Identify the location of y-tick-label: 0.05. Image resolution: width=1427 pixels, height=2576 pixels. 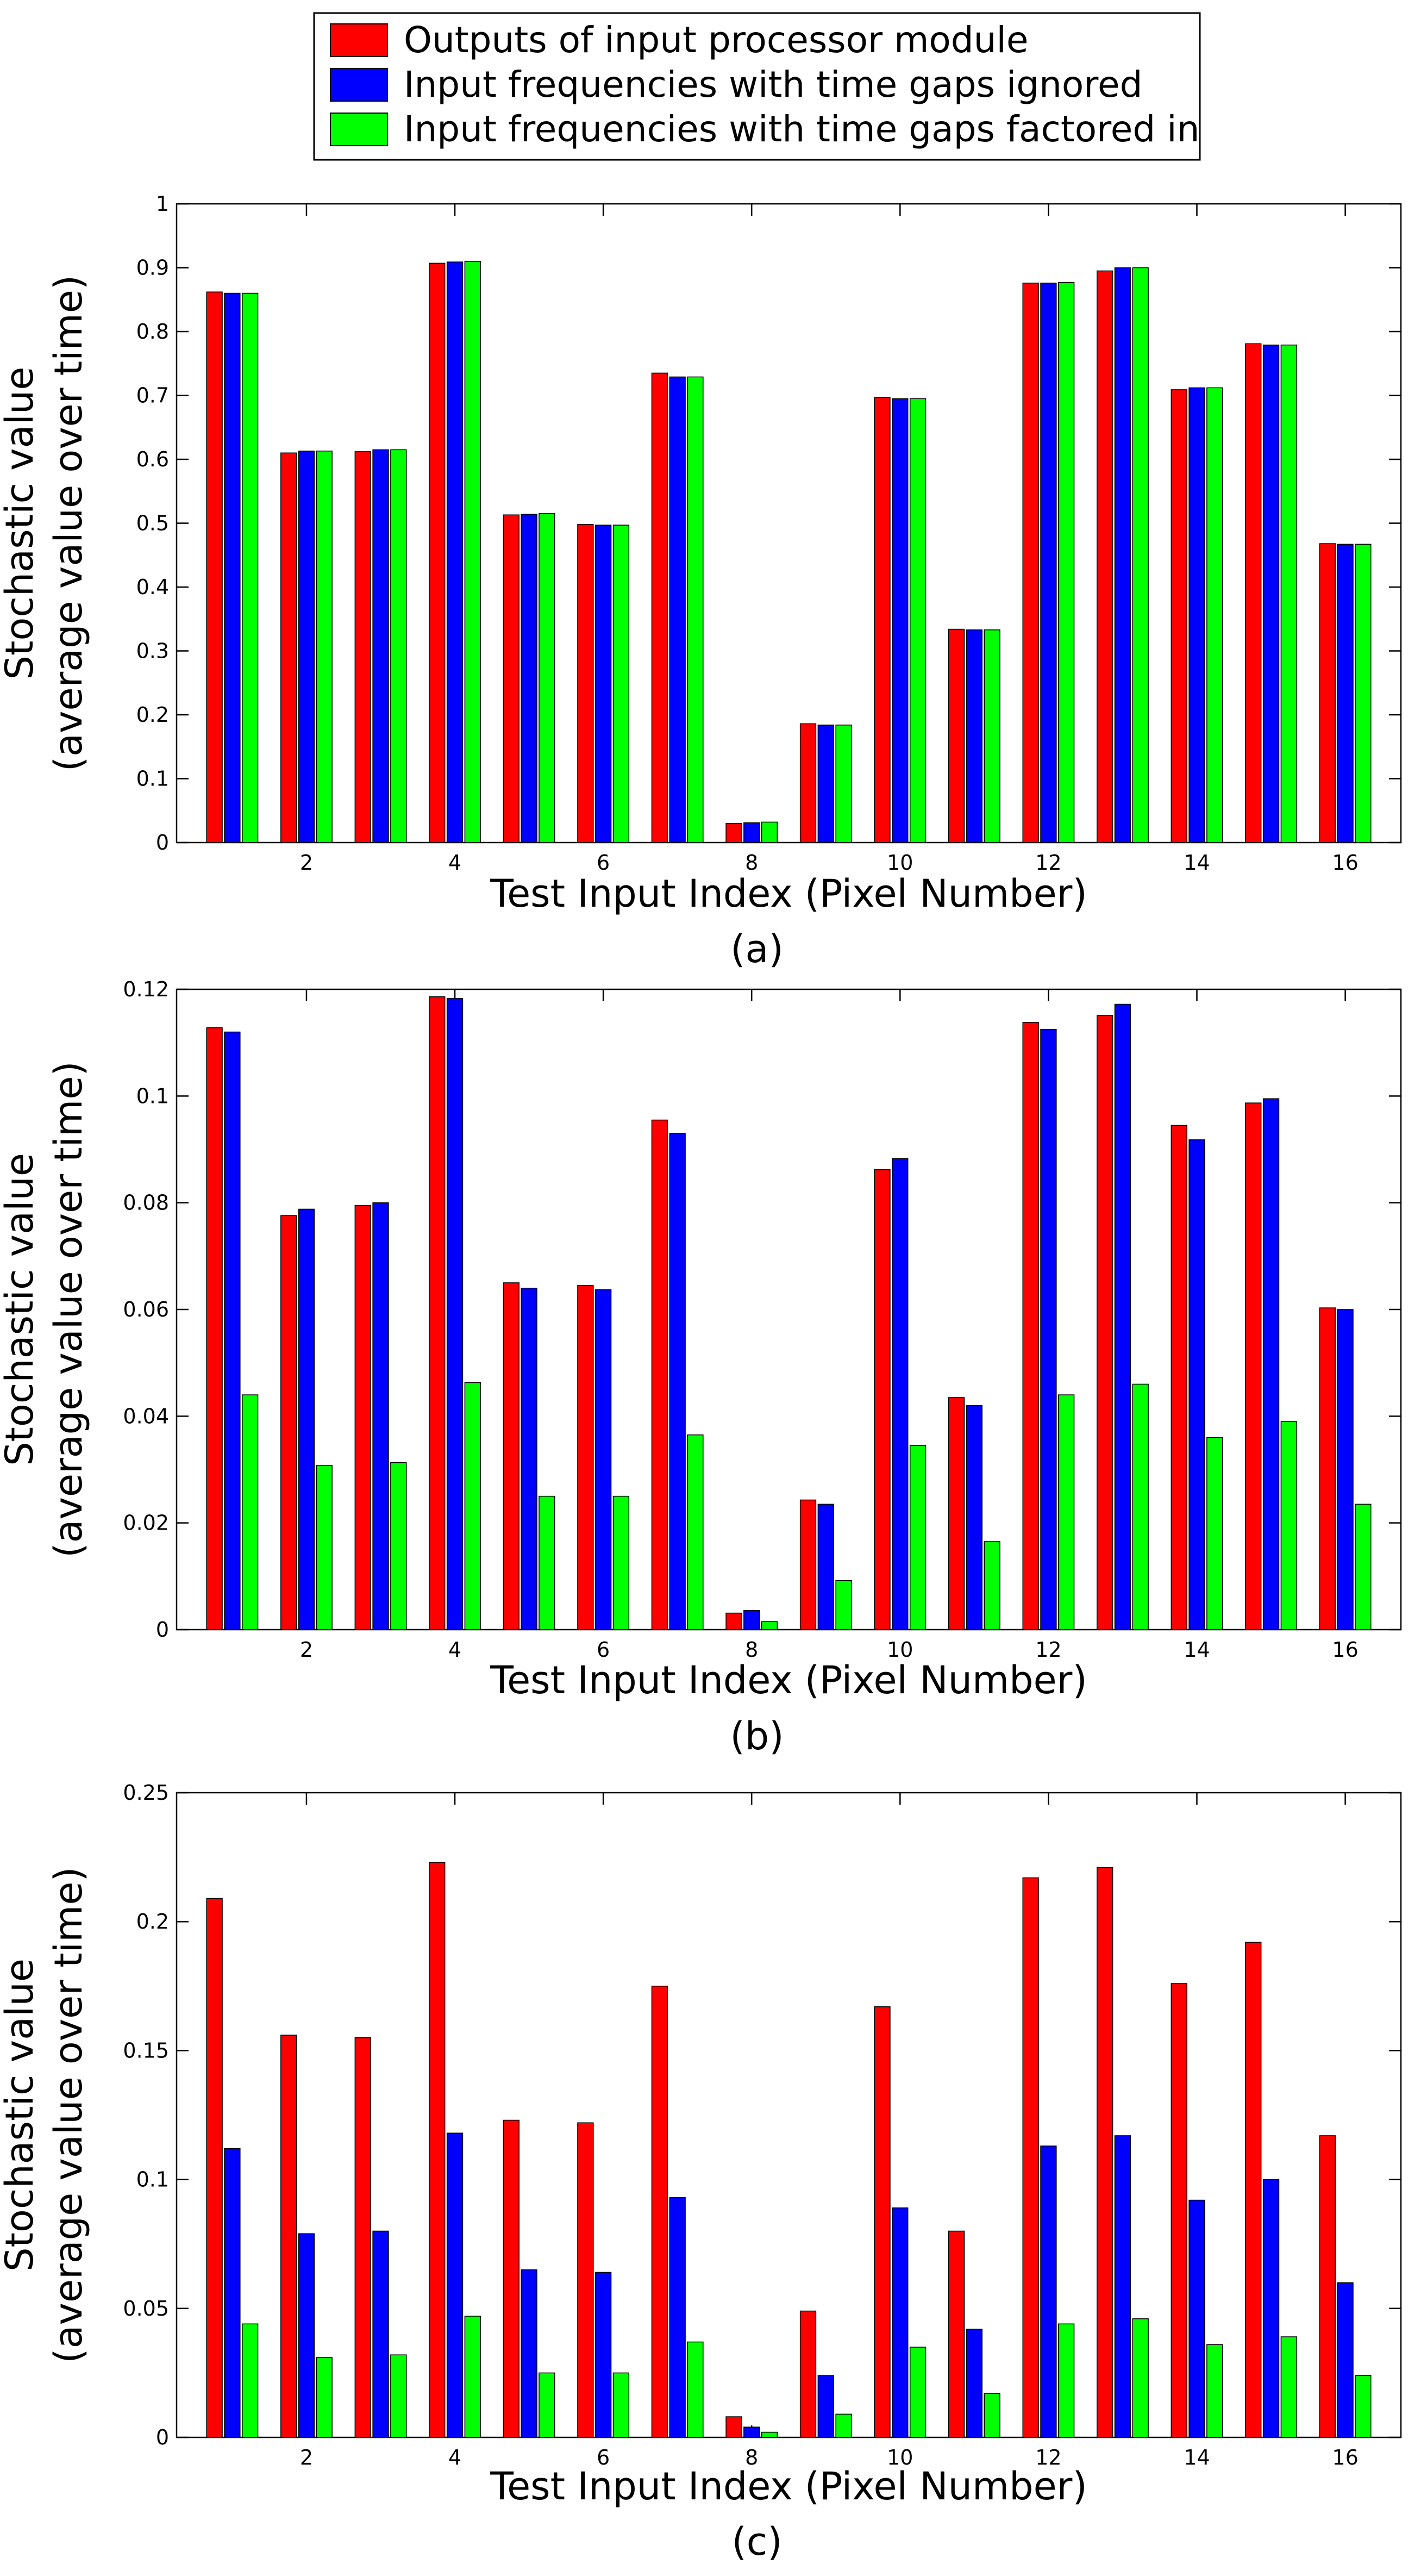
(146, 2309).